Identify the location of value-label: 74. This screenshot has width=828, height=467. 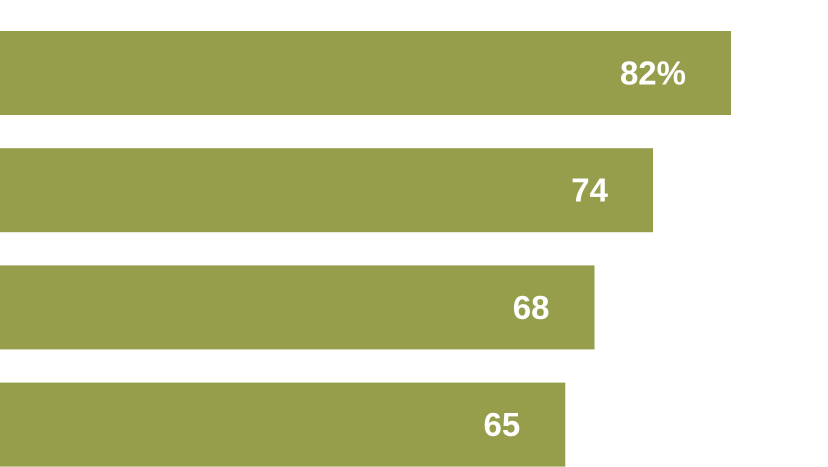
(589, 190).